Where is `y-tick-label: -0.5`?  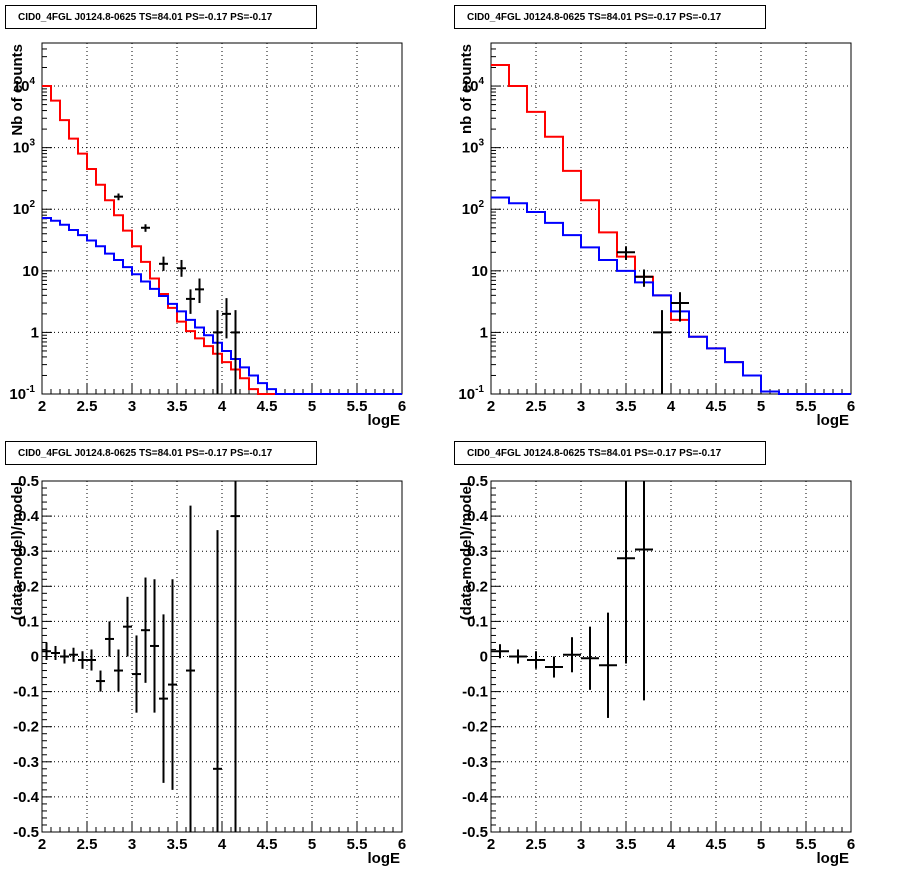
y-tick-label: -0.5 is located at coordinates (475, 832).